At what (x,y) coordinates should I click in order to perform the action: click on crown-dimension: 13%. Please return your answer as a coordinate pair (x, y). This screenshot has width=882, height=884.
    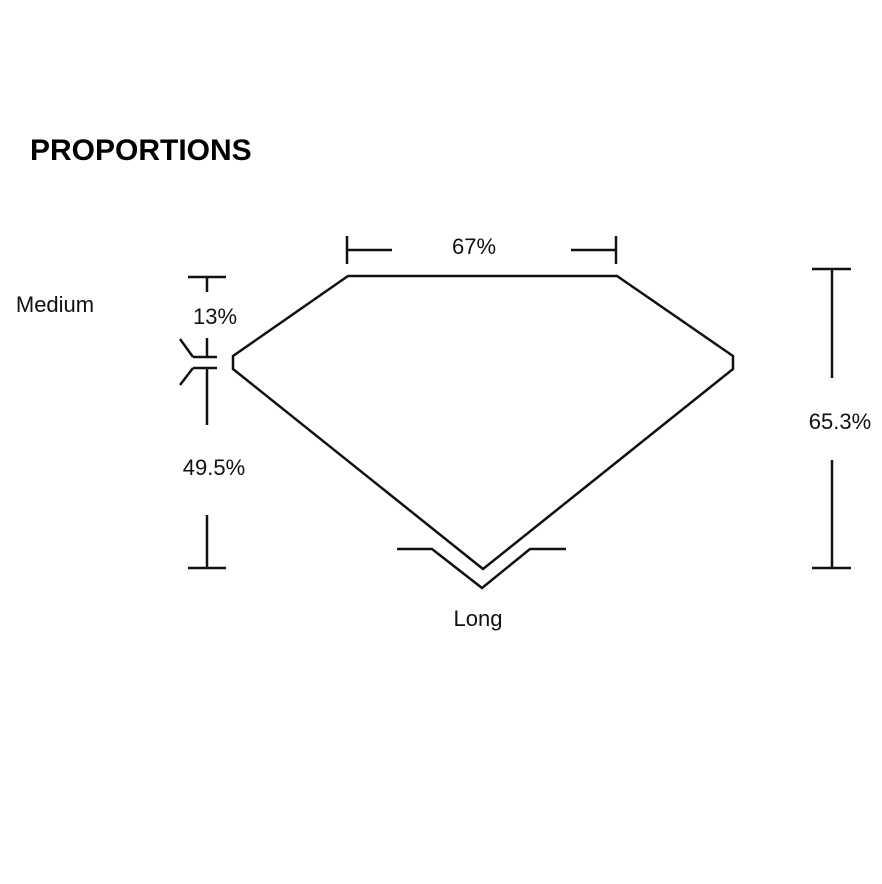
    Looking at the image, I should click on (207, 317).